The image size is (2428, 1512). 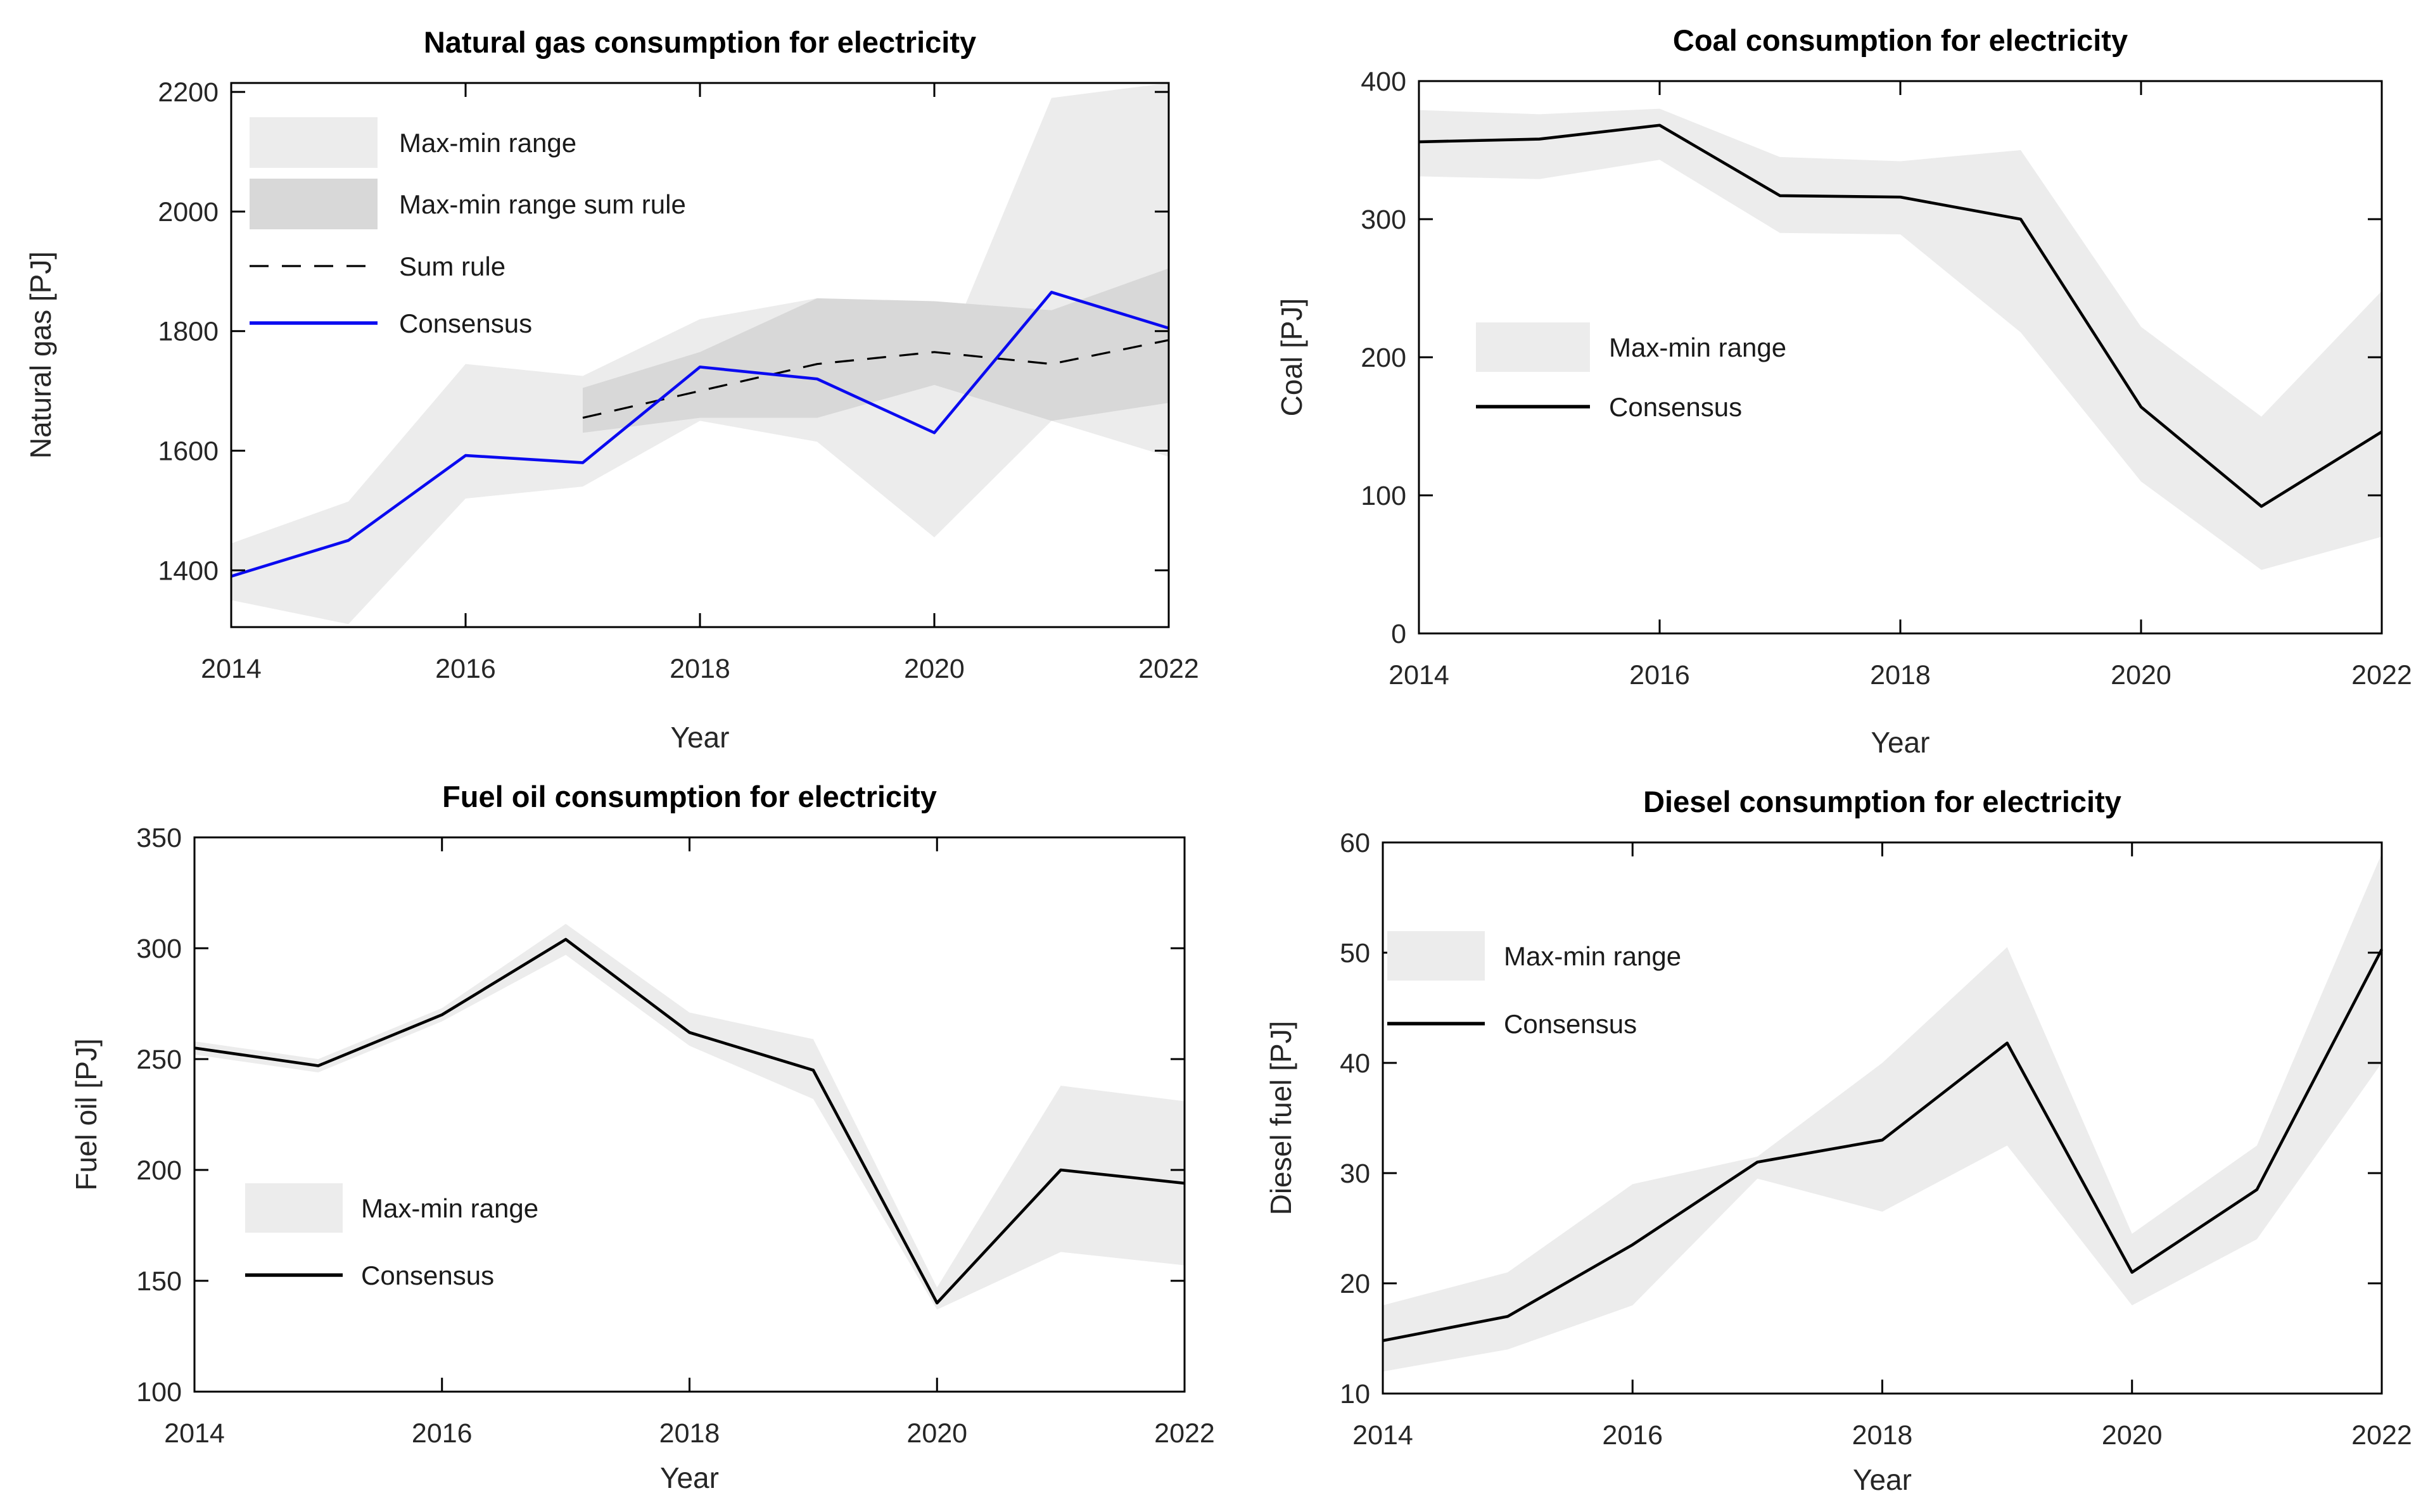 What do you see at coordinates (40, 355) in the screenshot?
I see `y-axis-label: Natural gas [PJ]` at bounding box center [40, 355].